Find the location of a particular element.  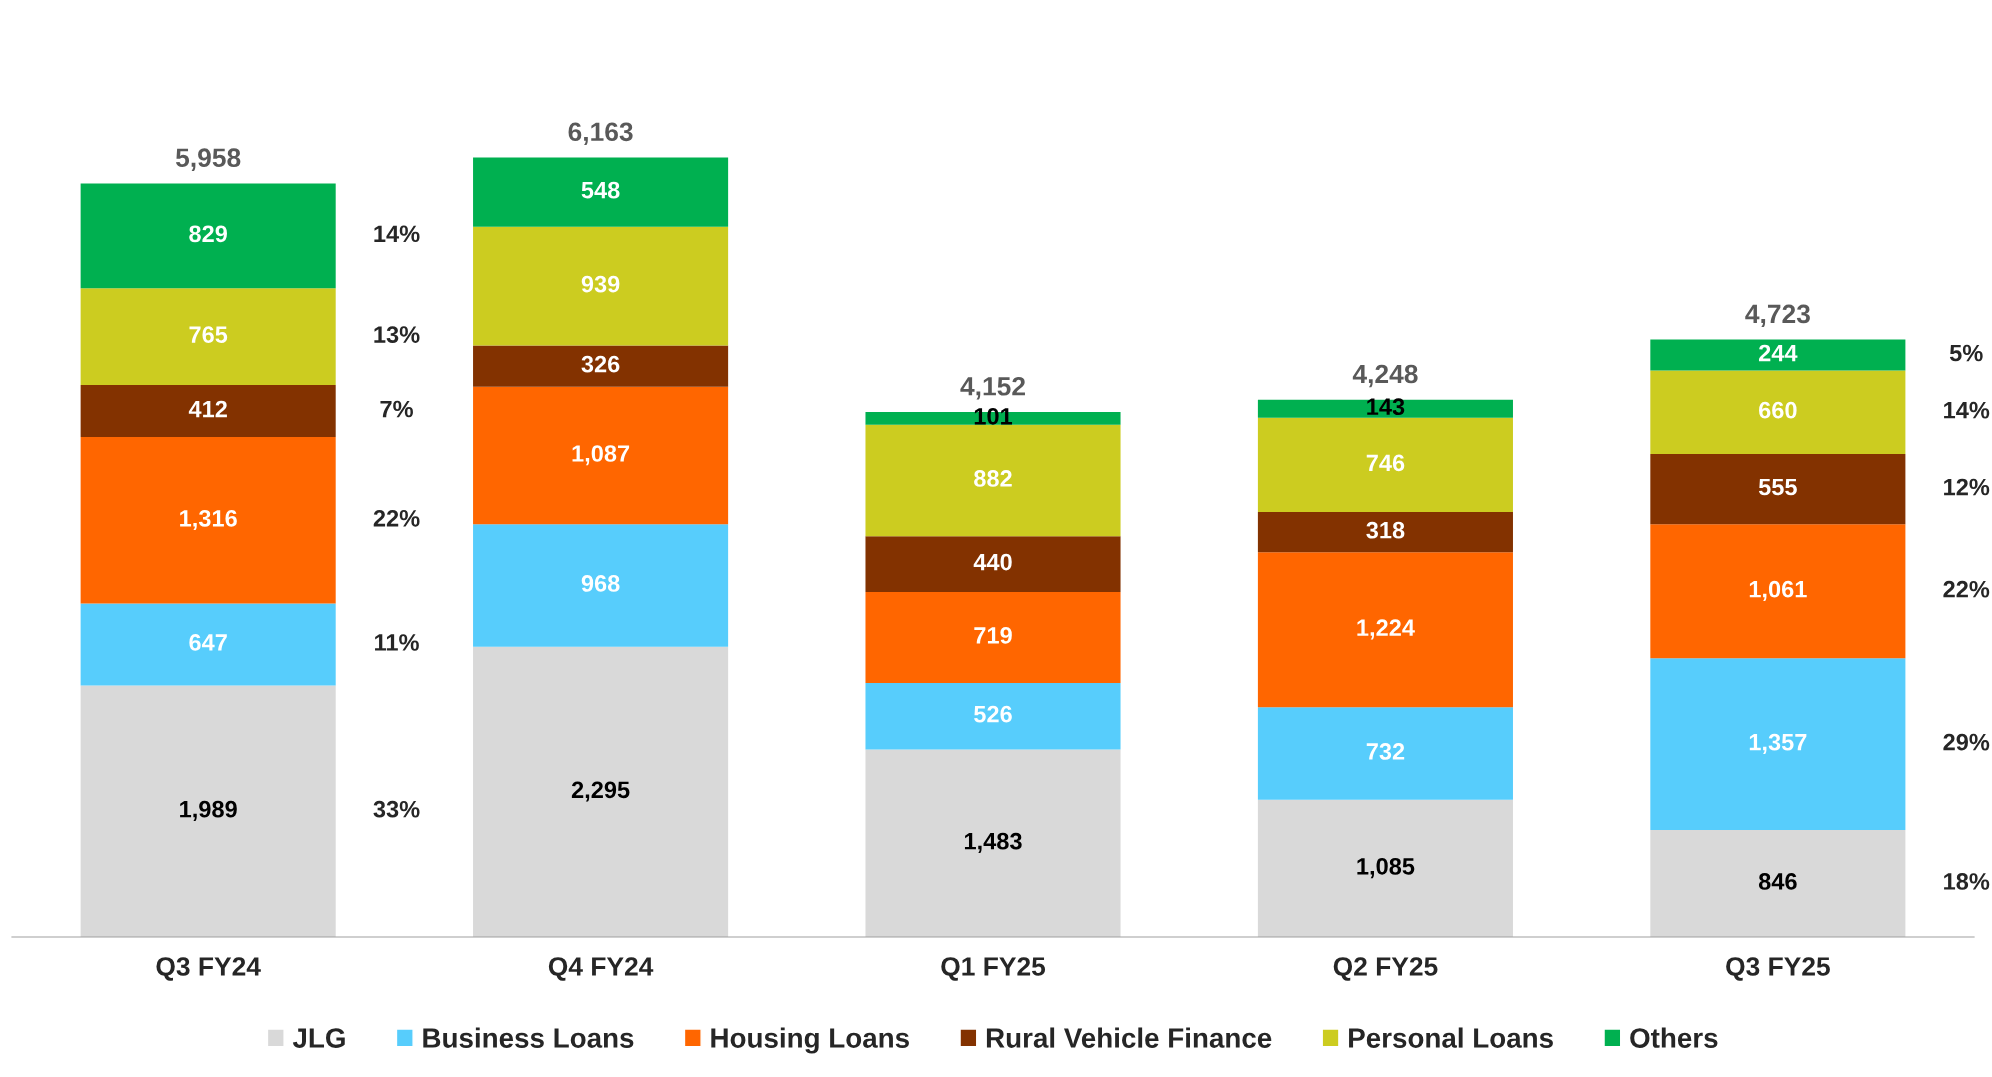

data-label: 846 is located at coordinates (1777, 881).